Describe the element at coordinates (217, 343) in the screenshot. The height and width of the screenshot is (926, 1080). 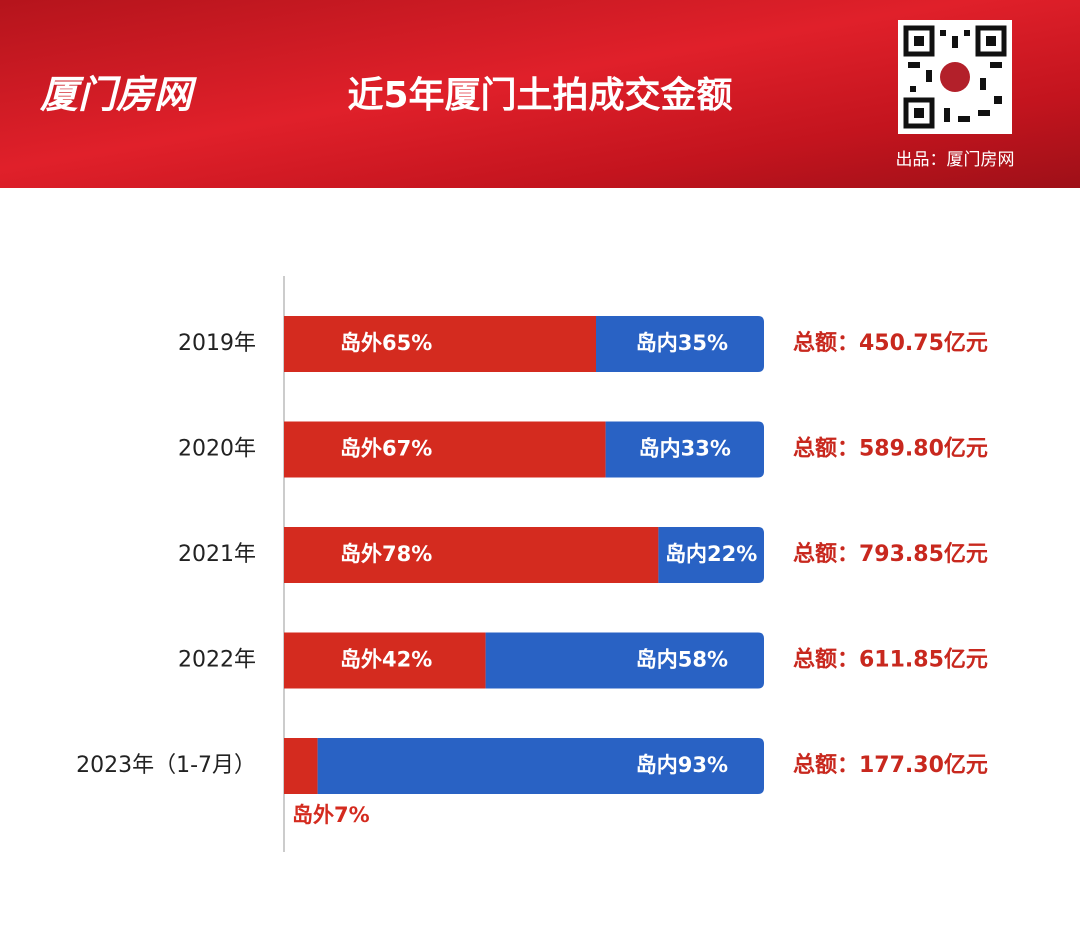
I see `y-tick-label: 2019年` at that location.